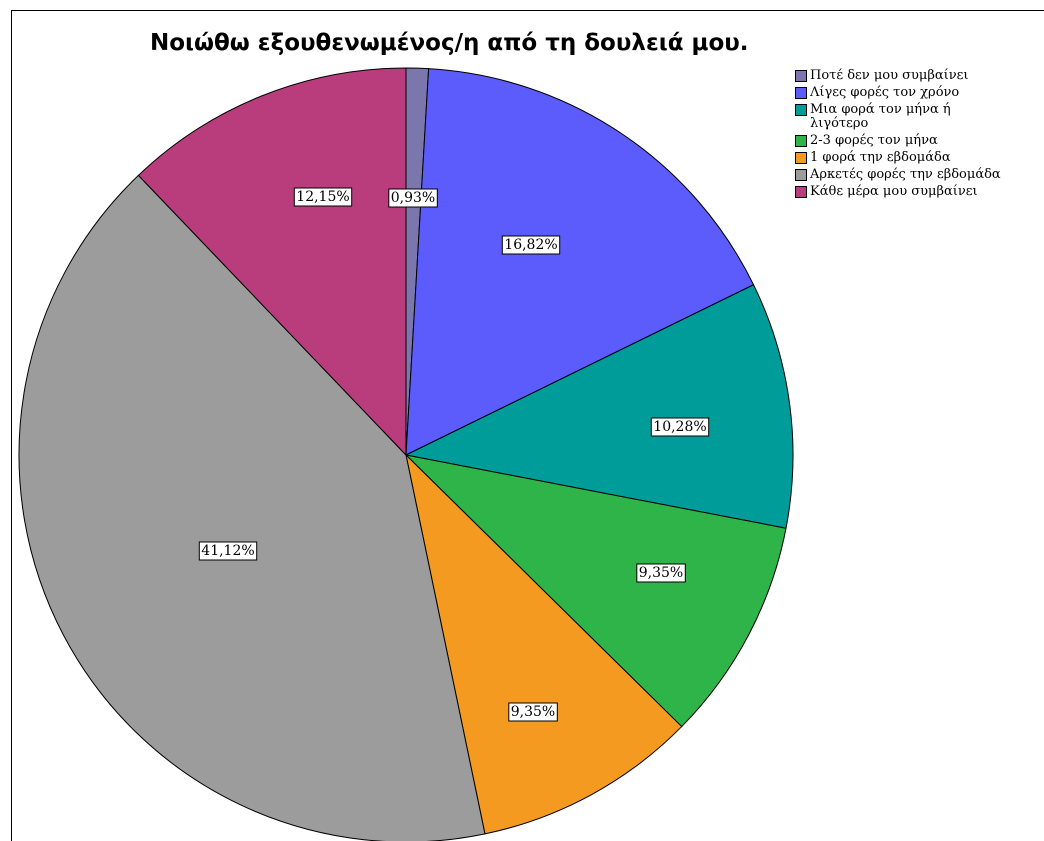 This screenshot has height=841, width=1044. I want to click on legend-label: Μια φορά τον μήνα ή λιγότερο, so click(925, 117).